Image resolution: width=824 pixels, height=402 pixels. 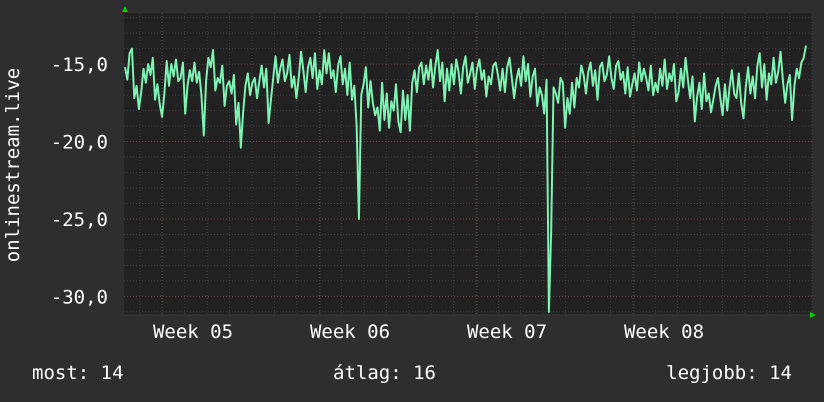 I want to click on y-tick-label: -15,0, so click(x=79, y=65).